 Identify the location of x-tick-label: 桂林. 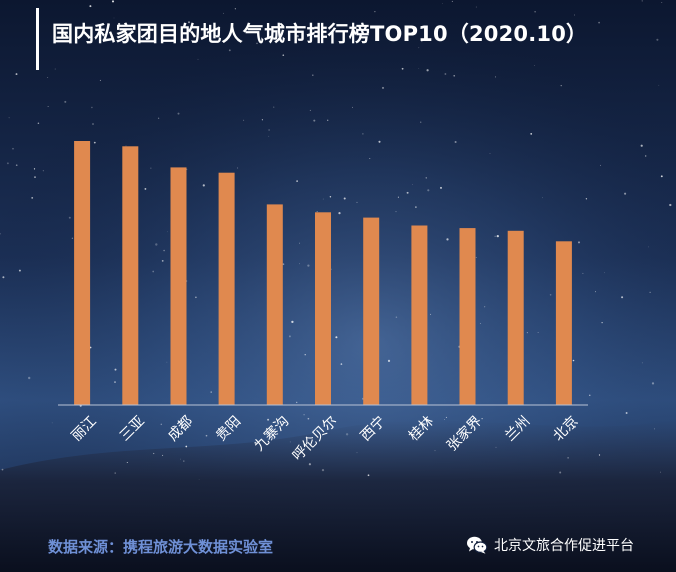
(421, 428).